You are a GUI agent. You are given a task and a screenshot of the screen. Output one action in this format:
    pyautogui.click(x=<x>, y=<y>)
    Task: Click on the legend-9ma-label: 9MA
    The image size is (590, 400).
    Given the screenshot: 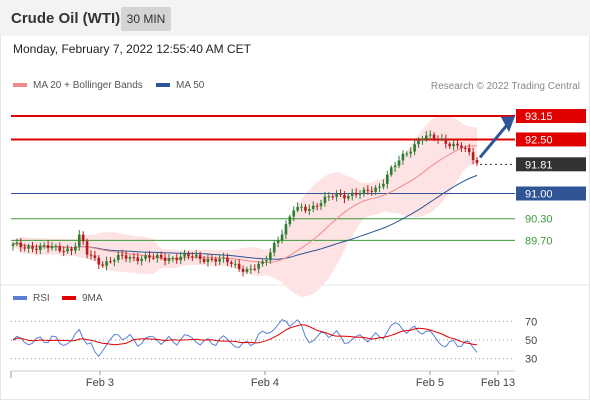 What is the action you would take?
    pyautogui.click(x=92, y=298)
    